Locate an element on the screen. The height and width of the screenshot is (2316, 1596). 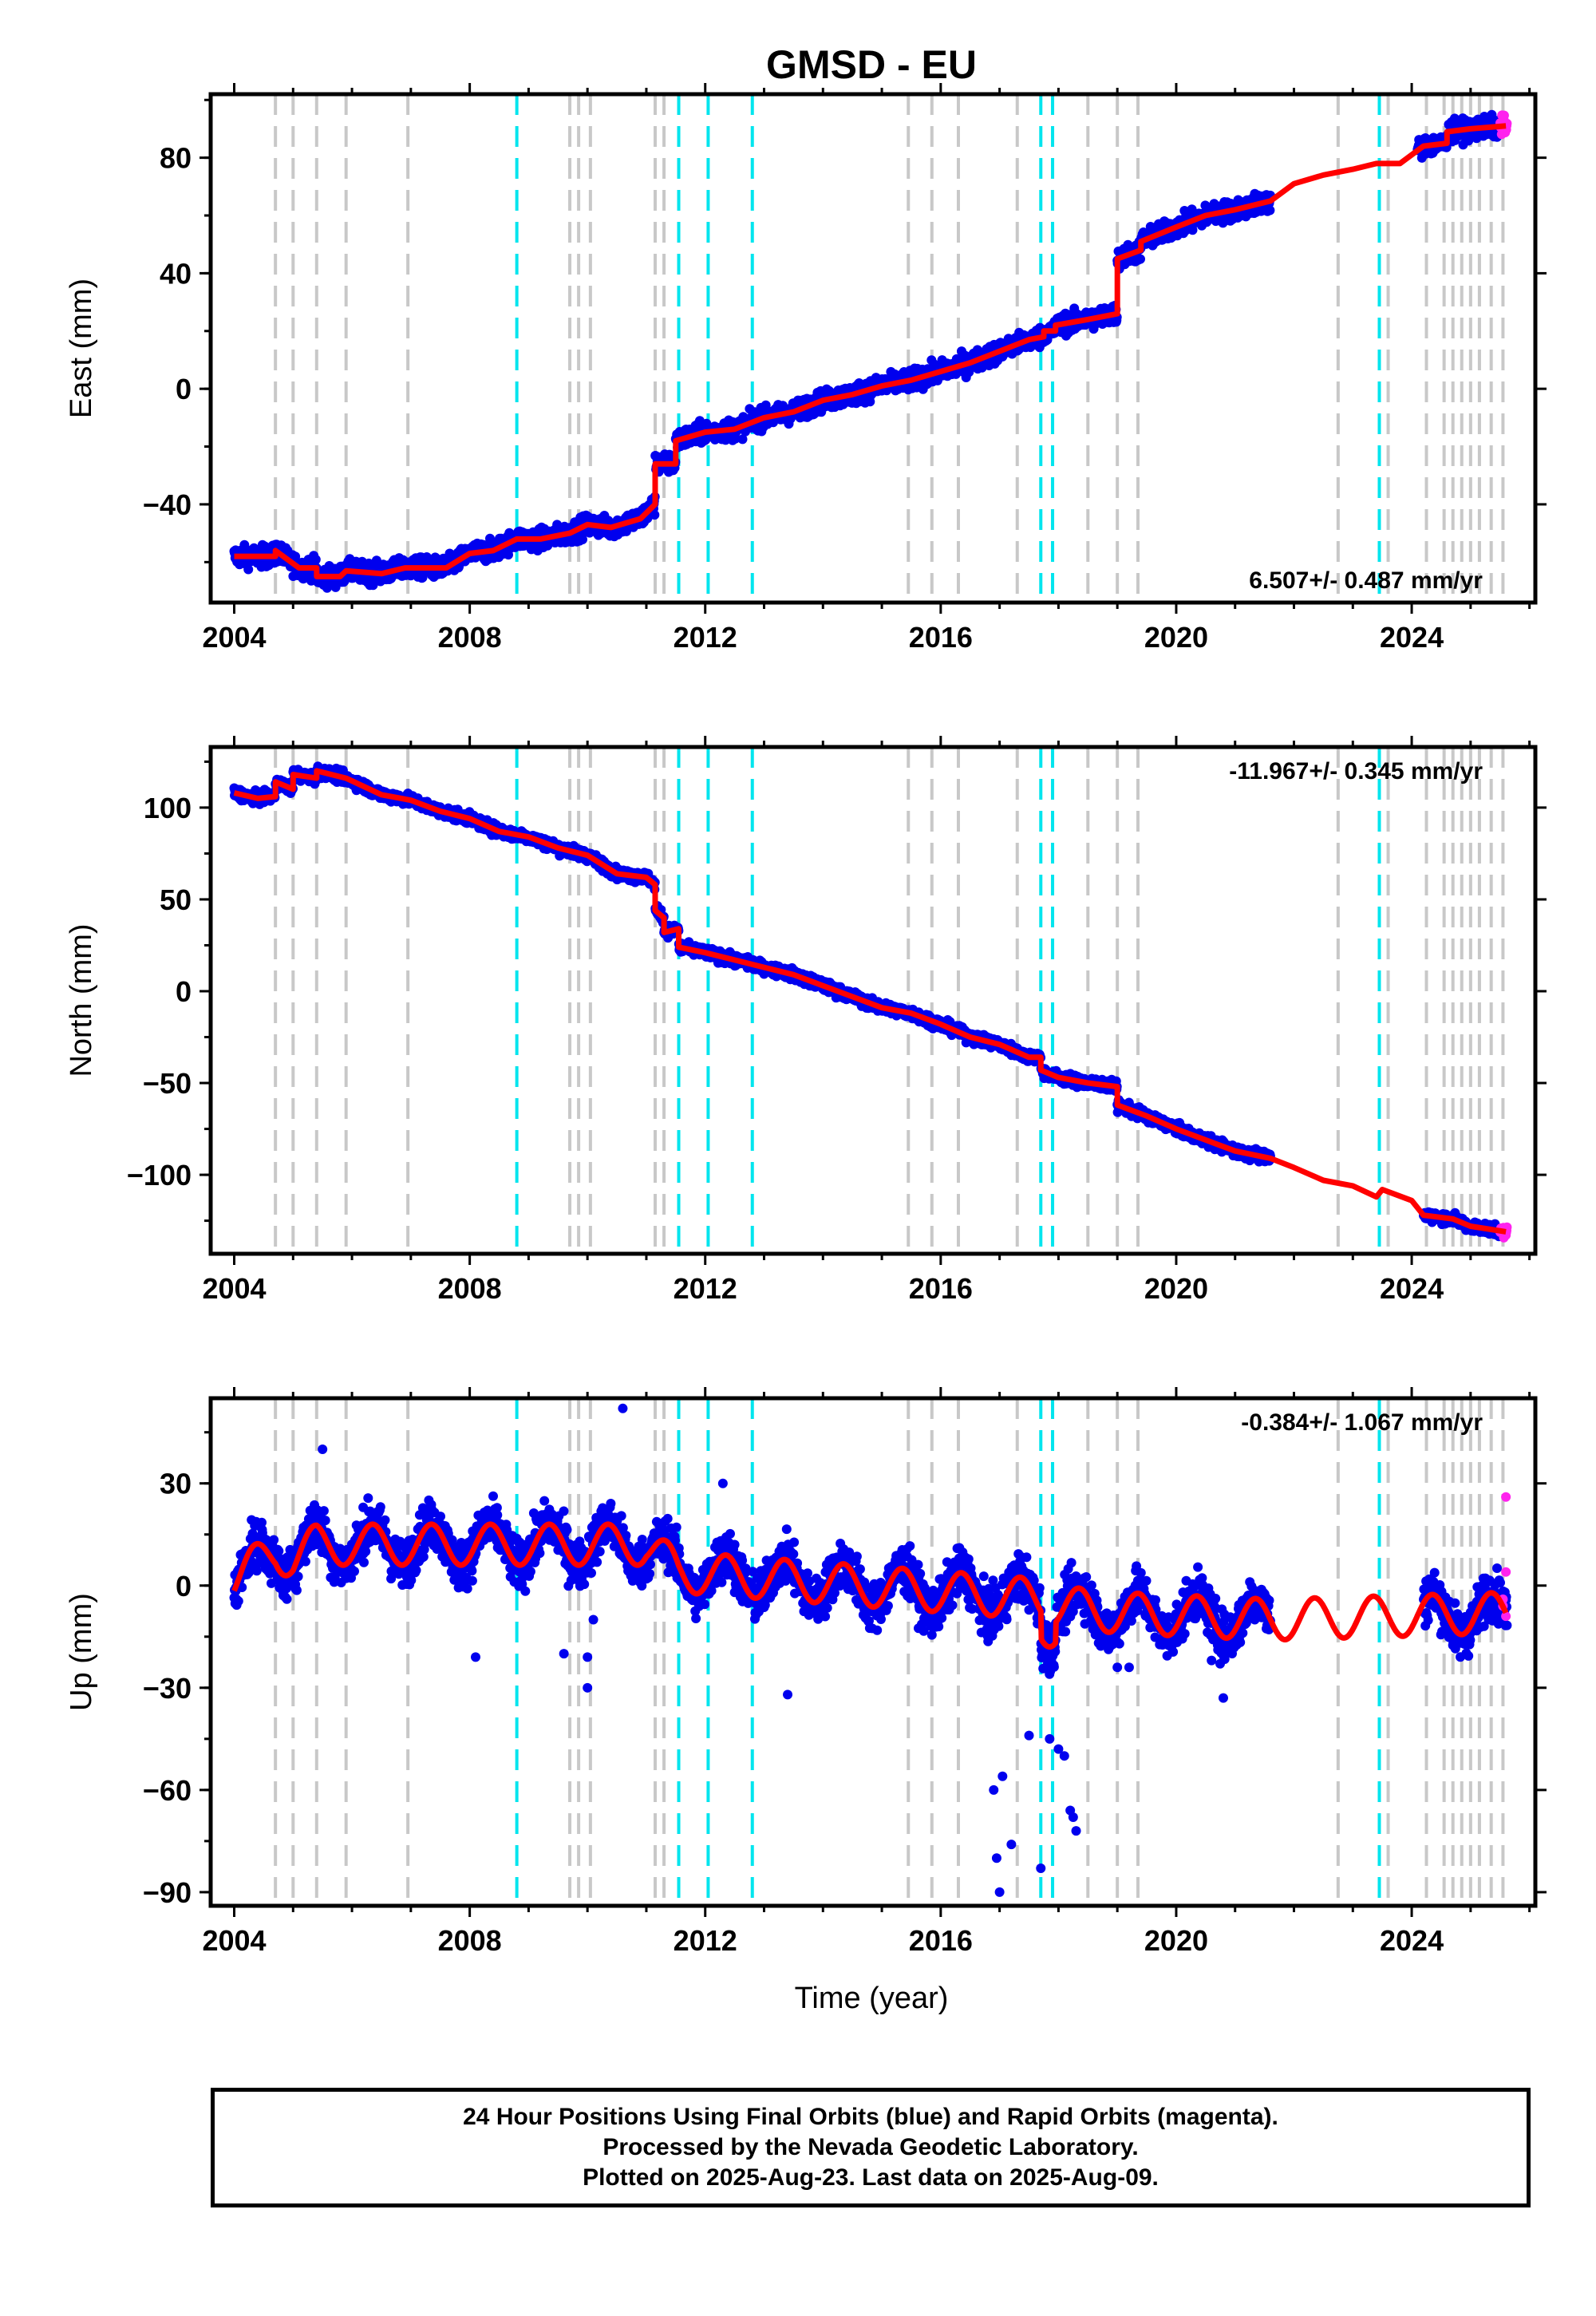
east-x-tick-label: 2016 is located at coordinates (941, 637).